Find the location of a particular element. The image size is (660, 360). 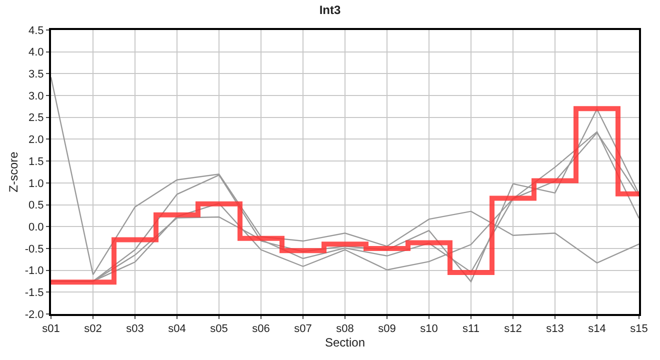

y-tick-label: 2.0 is located at coordinates (36, 140).